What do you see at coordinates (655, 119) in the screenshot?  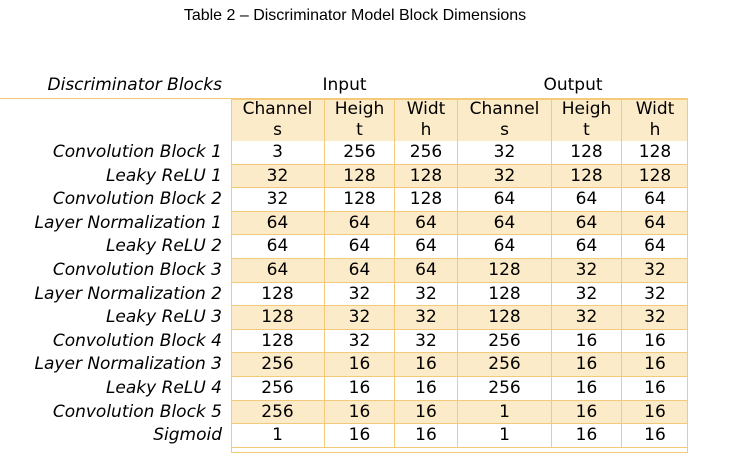 I see `column-header-output-width: Widt h` at bounding box center [655, 119].